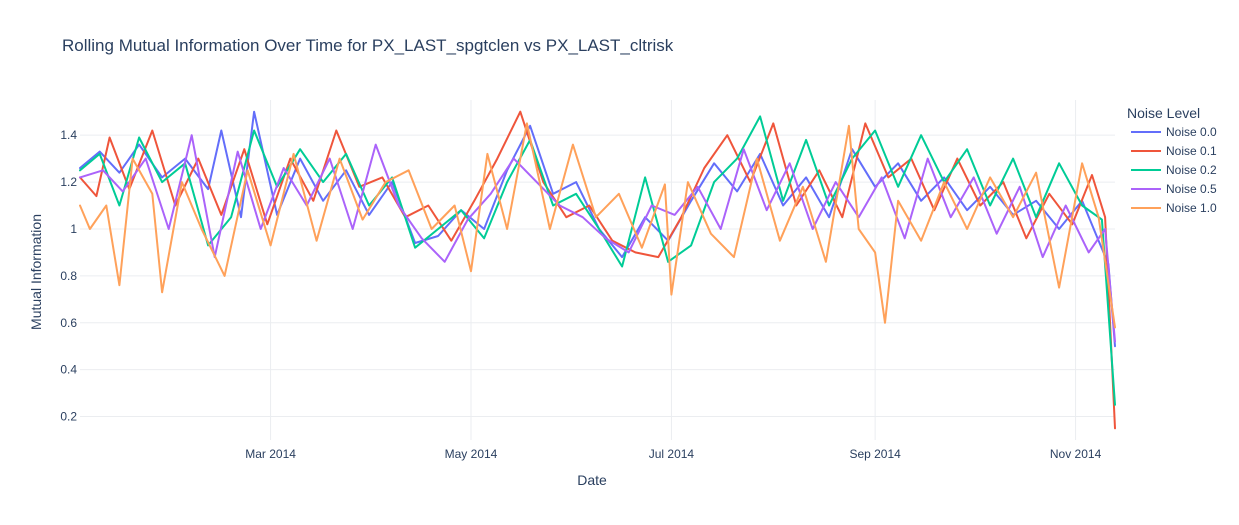  I want to click on y-tick-label: 0.8, so click(68, 276).